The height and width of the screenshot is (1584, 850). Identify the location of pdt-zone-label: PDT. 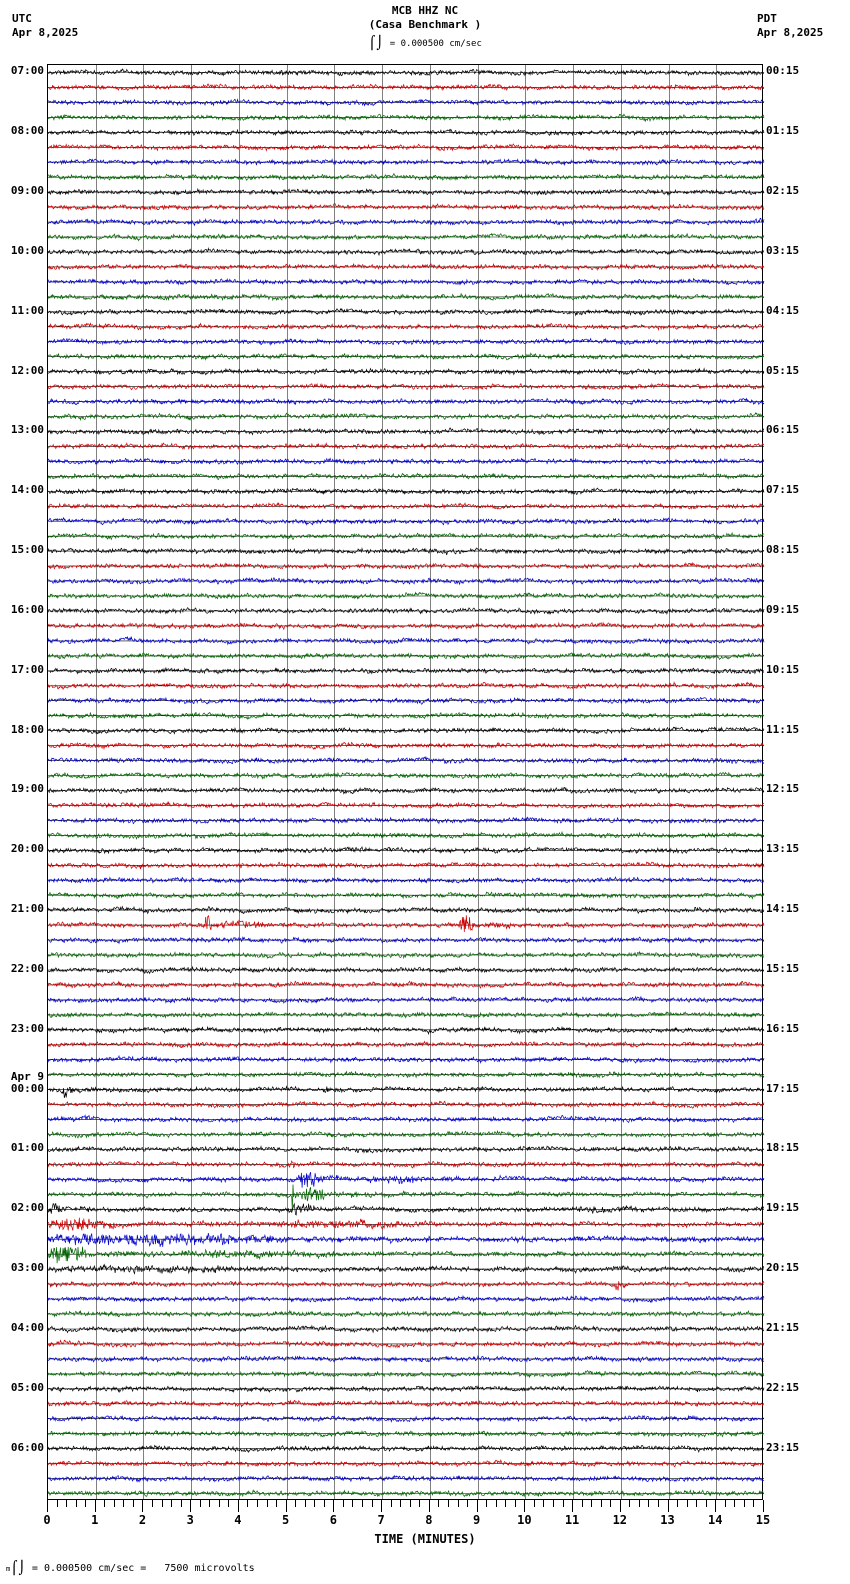
(767, 18).